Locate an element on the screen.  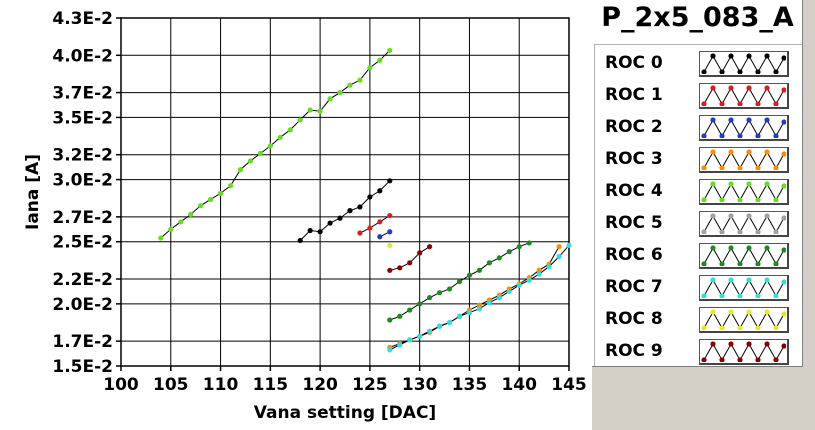
x-tick-label: 125 is located at coordinates (370, 385).